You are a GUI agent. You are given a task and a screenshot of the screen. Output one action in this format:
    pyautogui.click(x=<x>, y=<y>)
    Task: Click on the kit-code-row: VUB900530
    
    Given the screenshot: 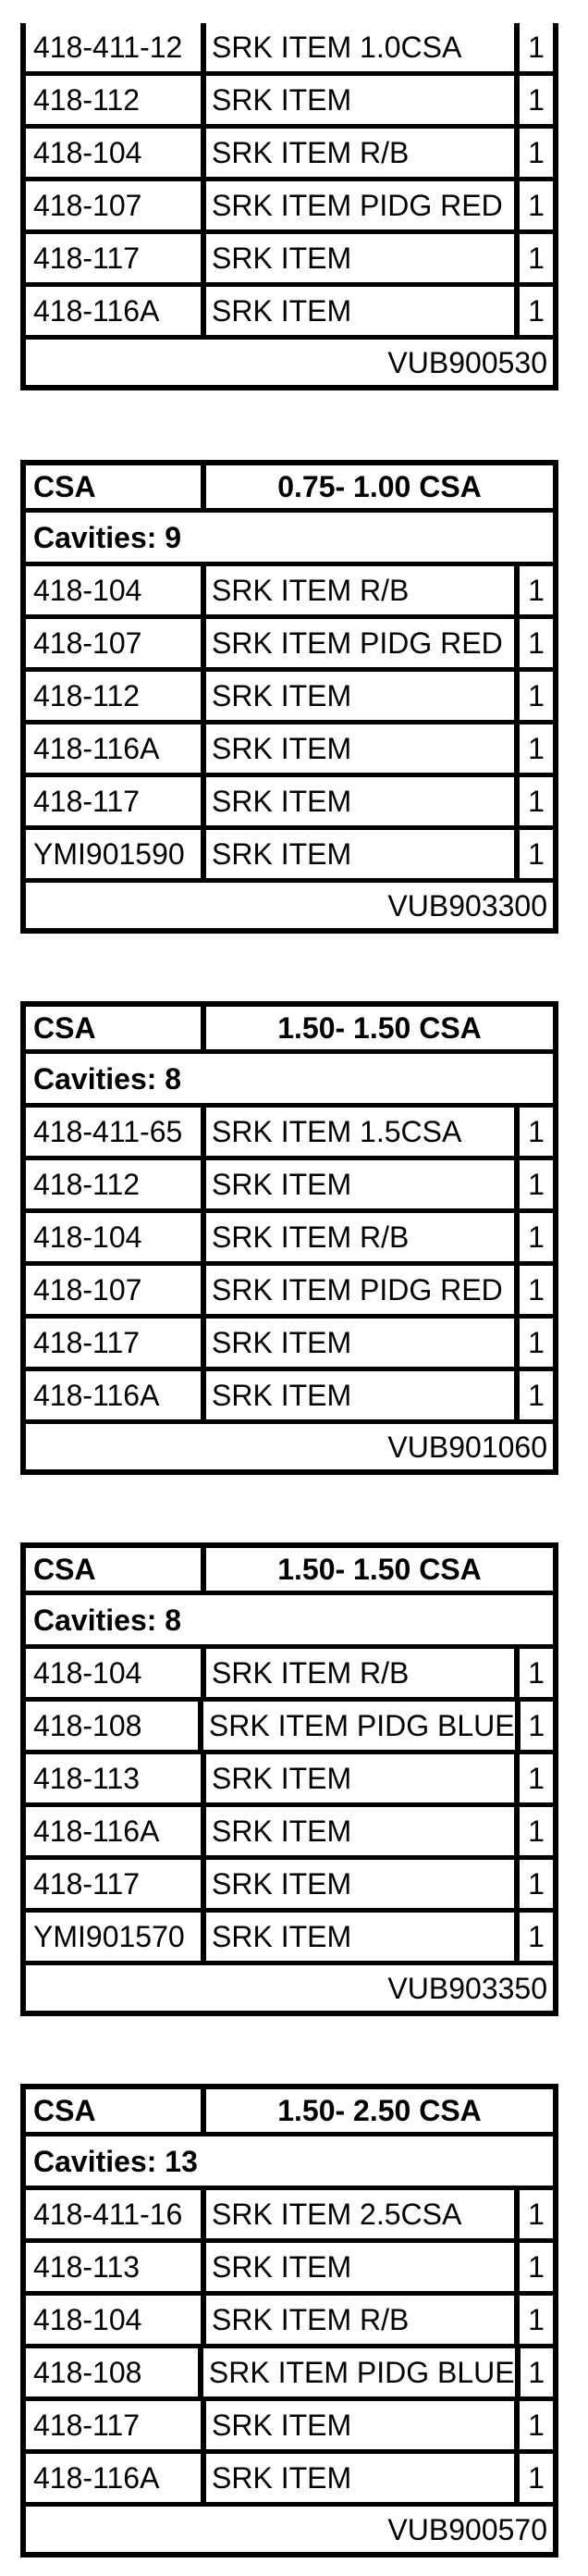 What is the action you would take?
    pyautogui.click(x=290, y=360)
    